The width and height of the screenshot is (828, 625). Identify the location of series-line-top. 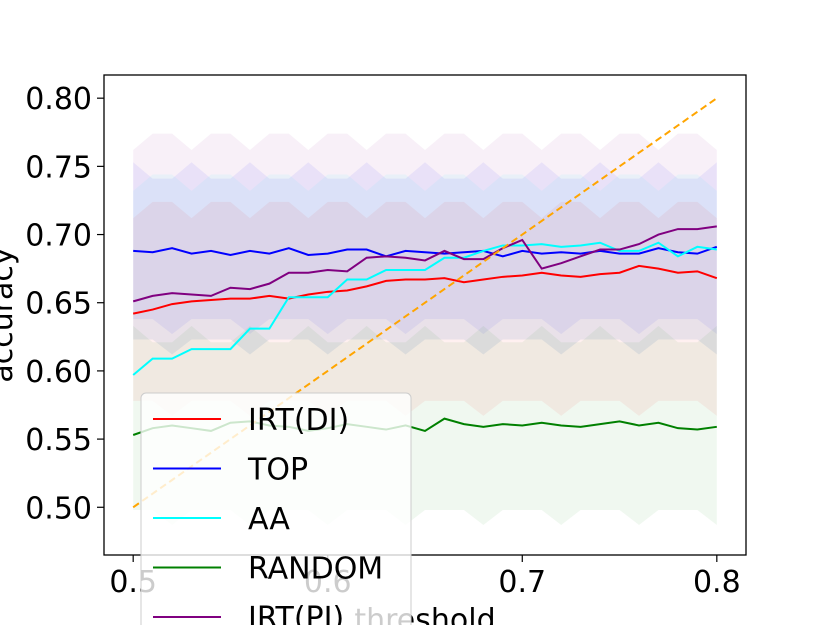
(425, 251).